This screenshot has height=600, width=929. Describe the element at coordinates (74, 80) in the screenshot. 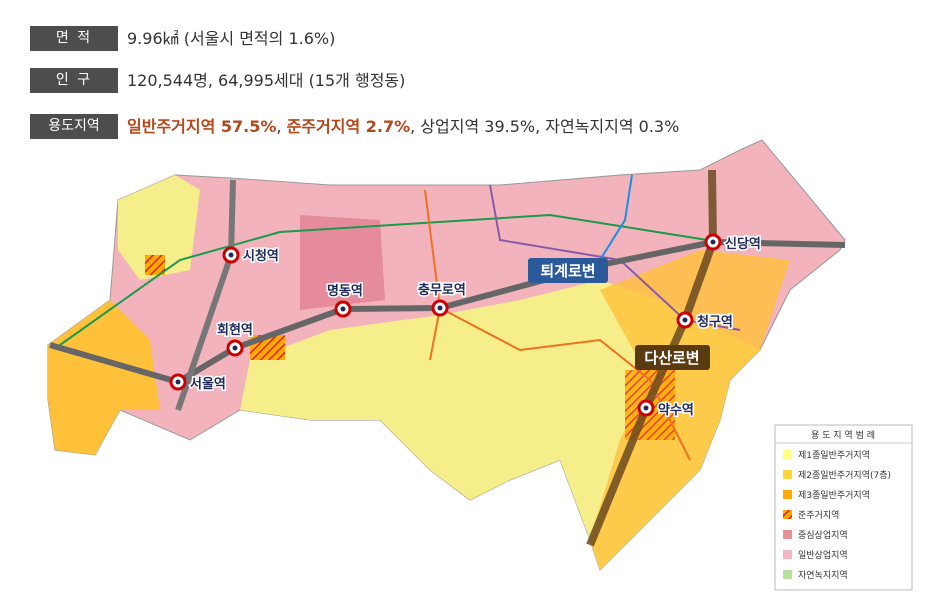

I see `info-label: 인 구` at that location.